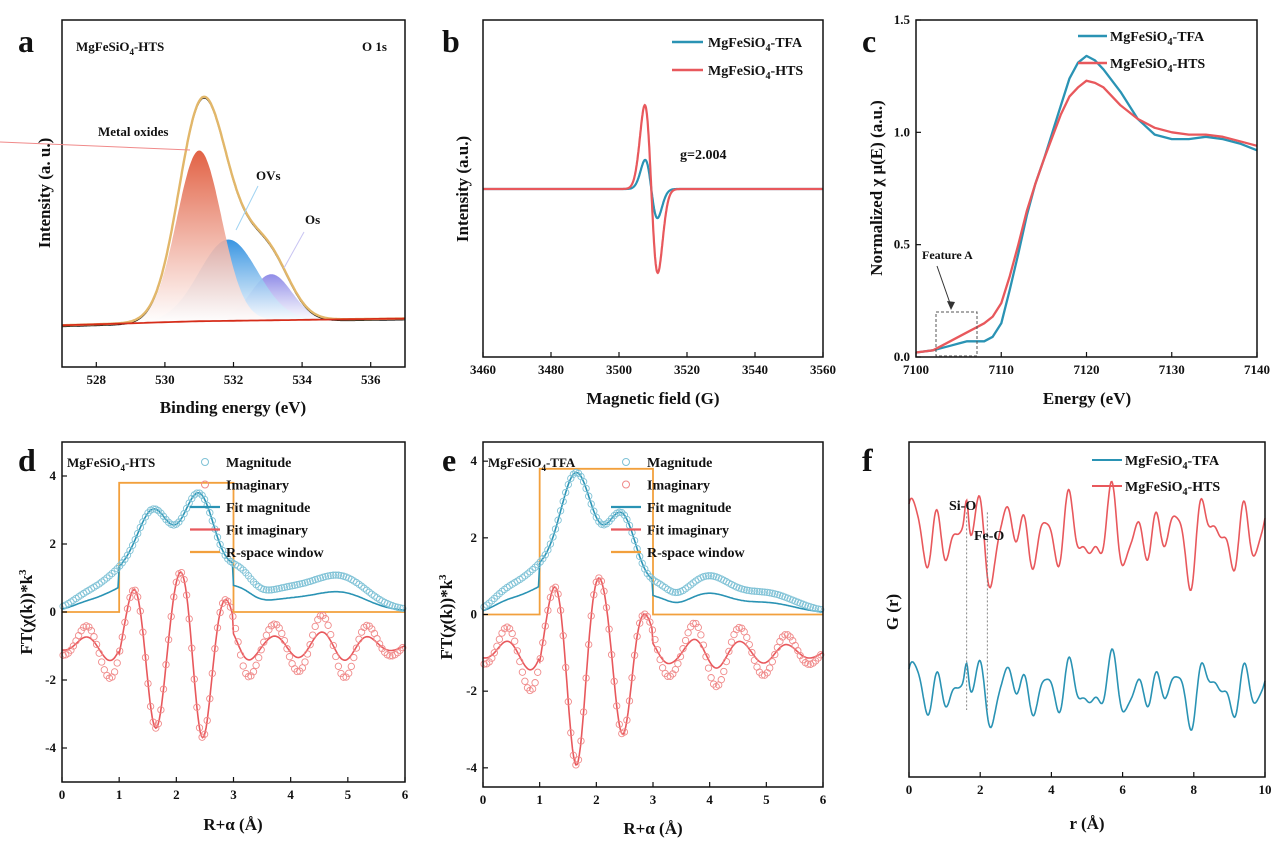 The width and height of the screenshot is (1286, 843). I want to click on annotation-metal-oxides: Metal oxides, so click(133, 131).